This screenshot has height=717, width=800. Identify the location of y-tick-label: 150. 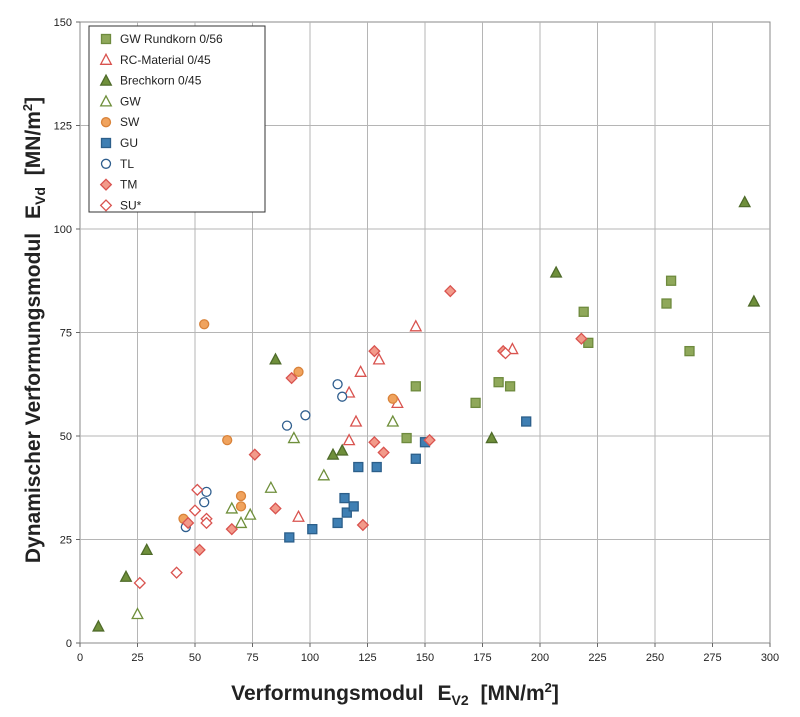
(63, 23).